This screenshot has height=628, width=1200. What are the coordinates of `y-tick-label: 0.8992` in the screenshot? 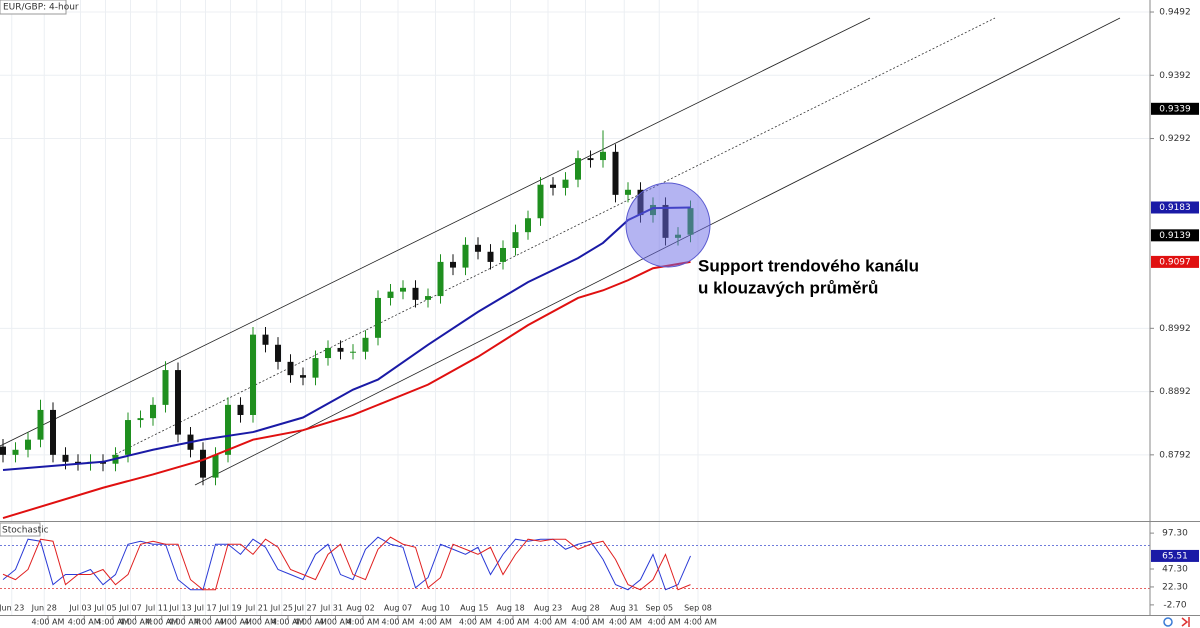 It's located at (1175, 329).